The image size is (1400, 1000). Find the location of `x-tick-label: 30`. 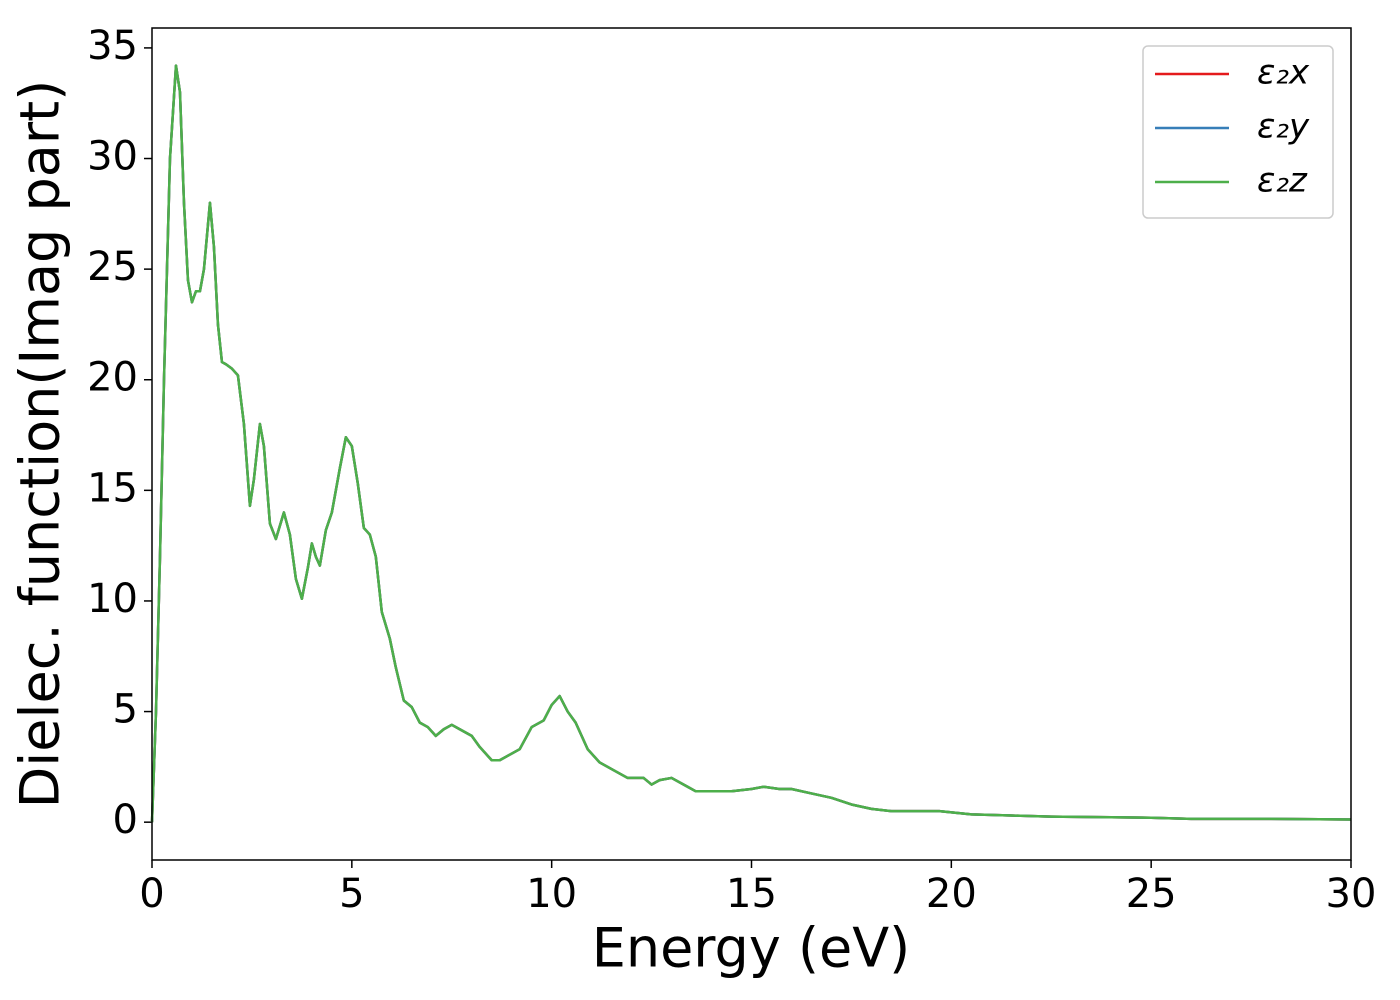

x-tick-label: 30 is located at coordinates (1351, 894).